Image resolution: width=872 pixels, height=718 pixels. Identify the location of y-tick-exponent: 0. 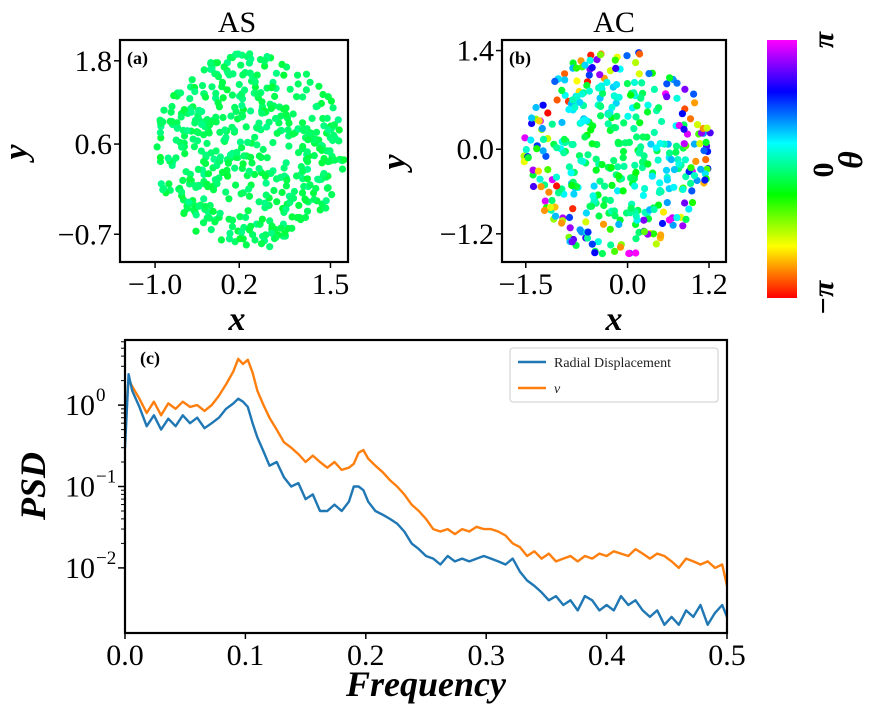
(101, 395).